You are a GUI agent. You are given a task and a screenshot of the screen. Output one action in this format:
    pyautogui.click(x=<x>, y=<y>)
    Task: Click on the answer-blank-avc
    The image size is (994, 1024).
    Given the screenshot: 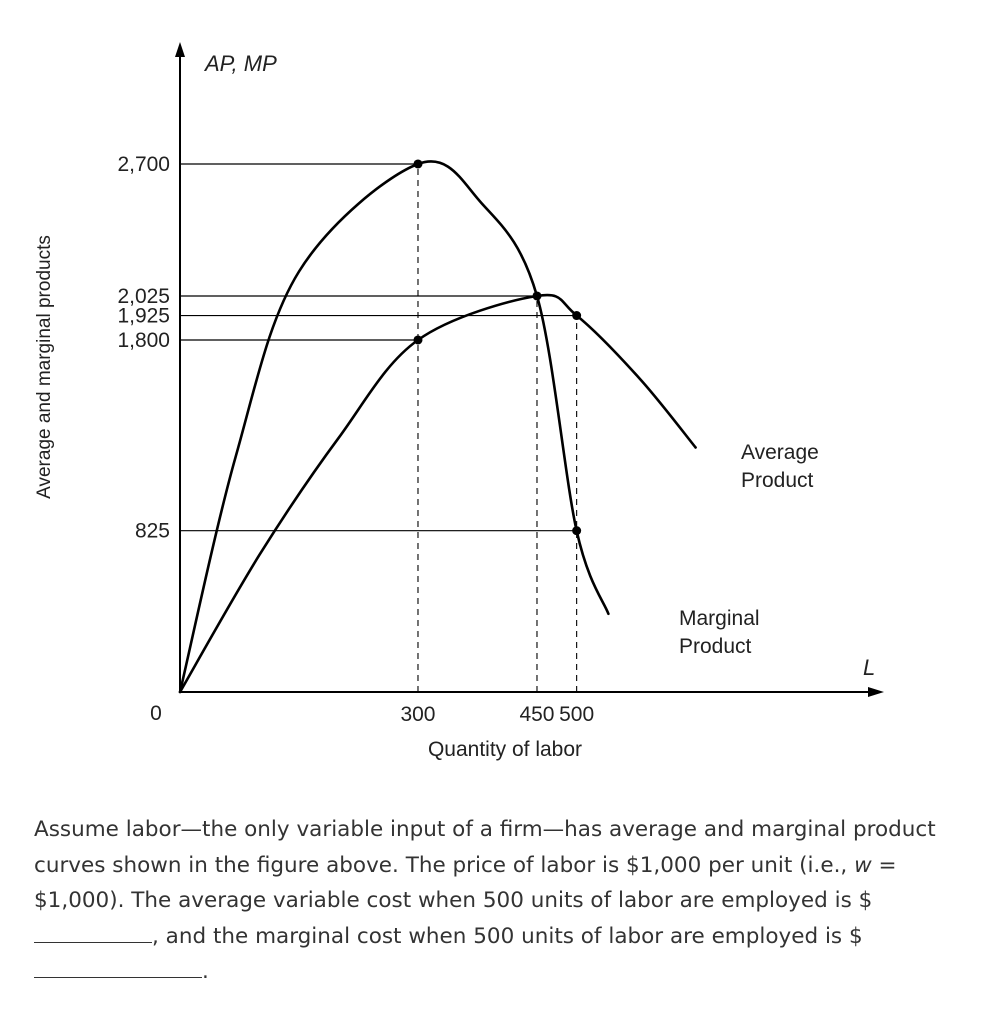 What is the action you would take?
    pyautogui.click(x=93, y=931)
    